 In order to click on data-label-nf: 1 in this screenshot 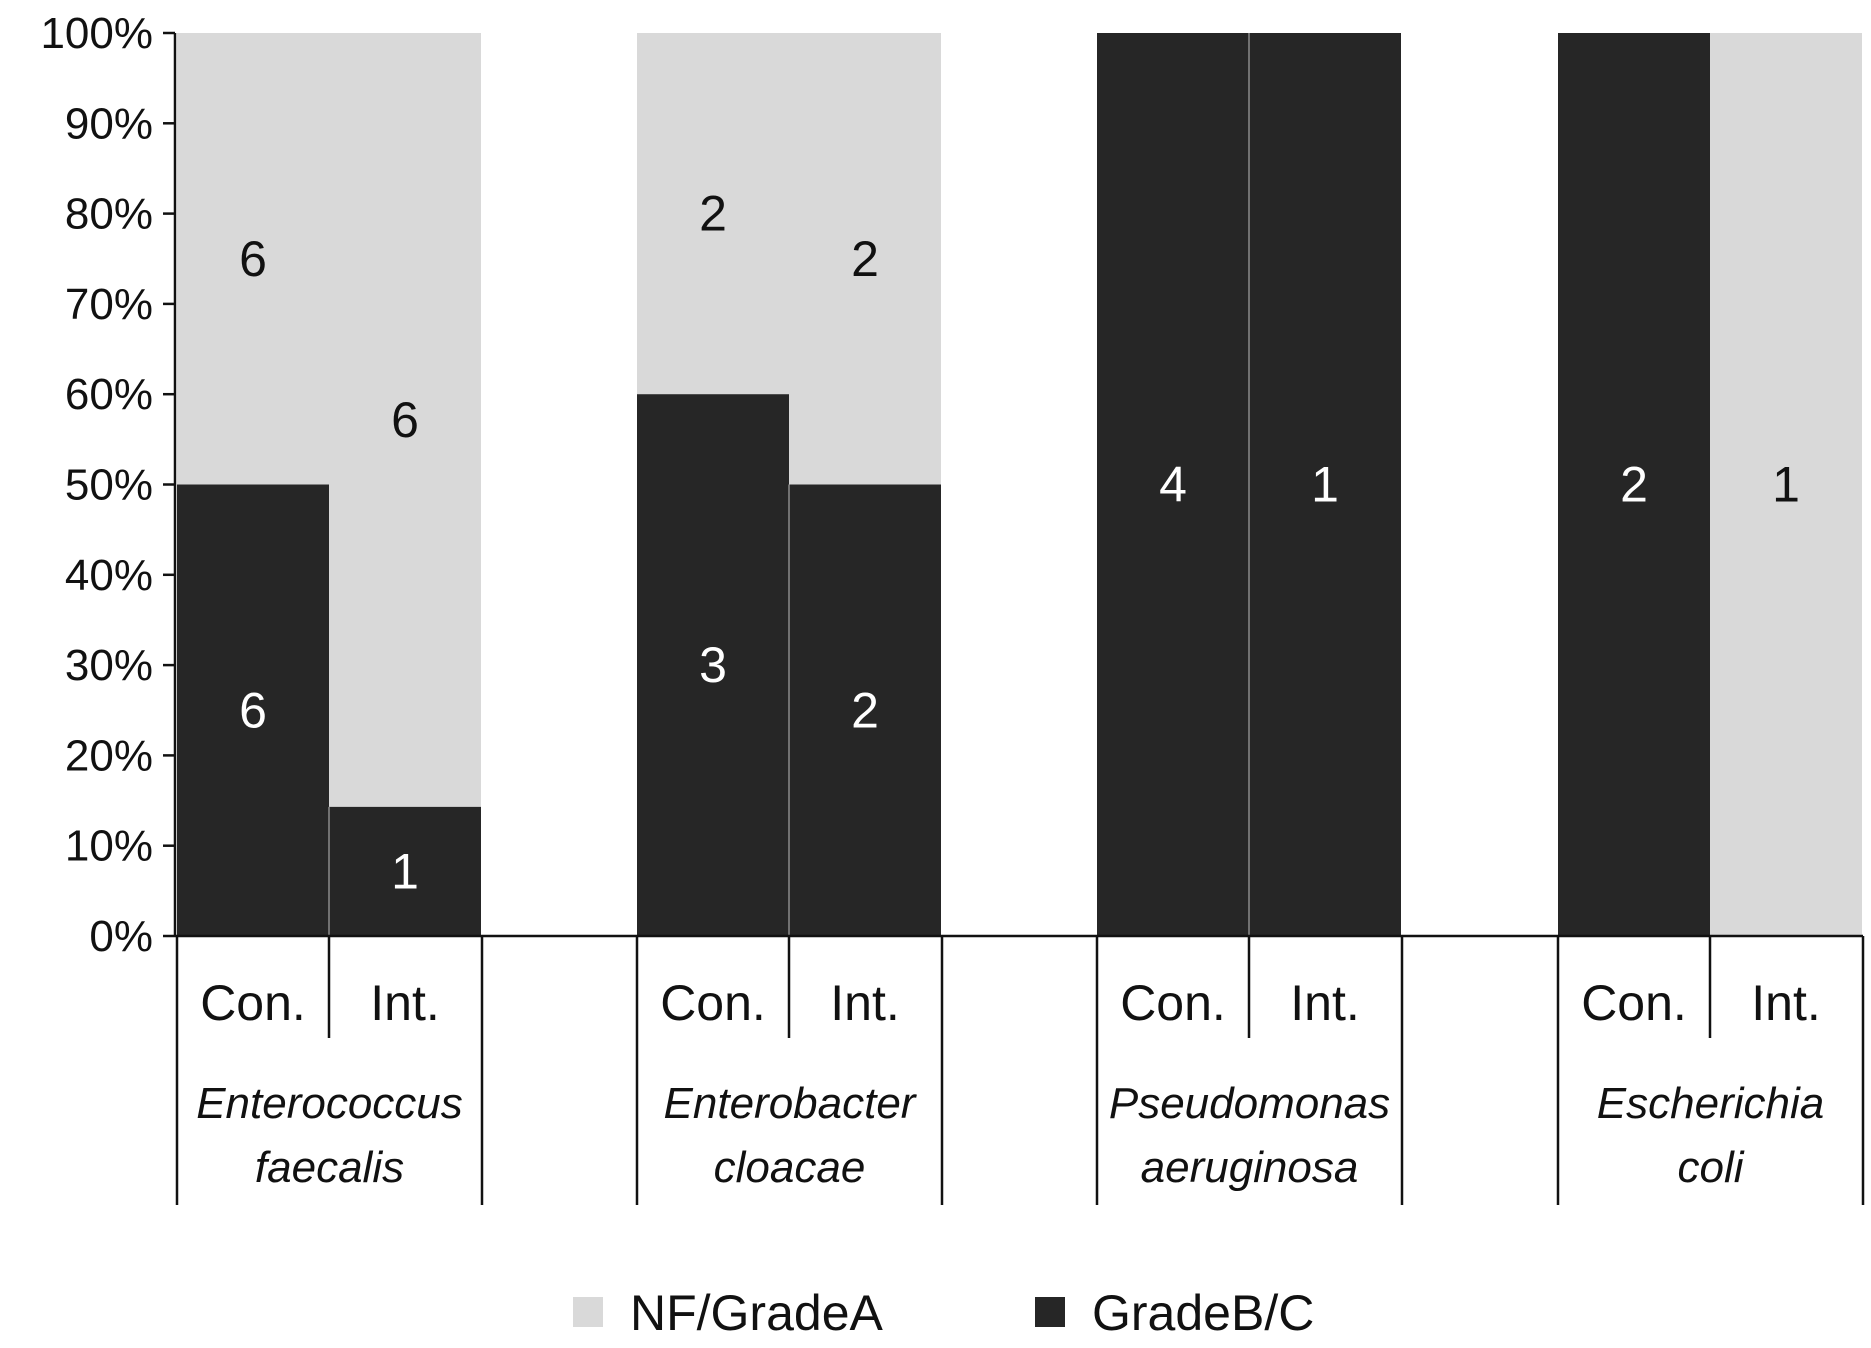, I will do `click(1786, 485)`.